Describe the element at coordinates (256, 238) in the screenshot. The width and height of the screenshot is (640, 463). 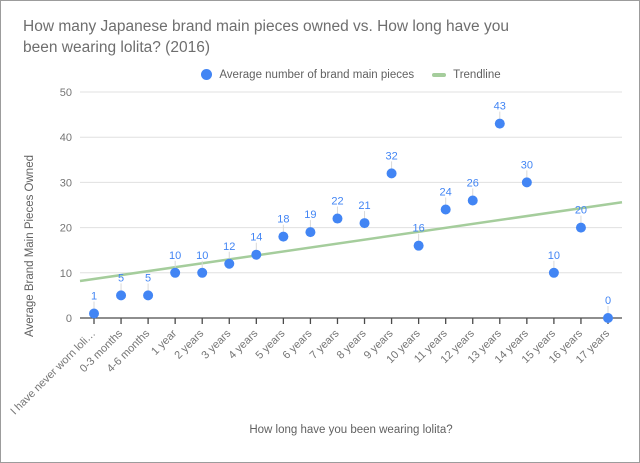
I see `point-label: 14` at that location.